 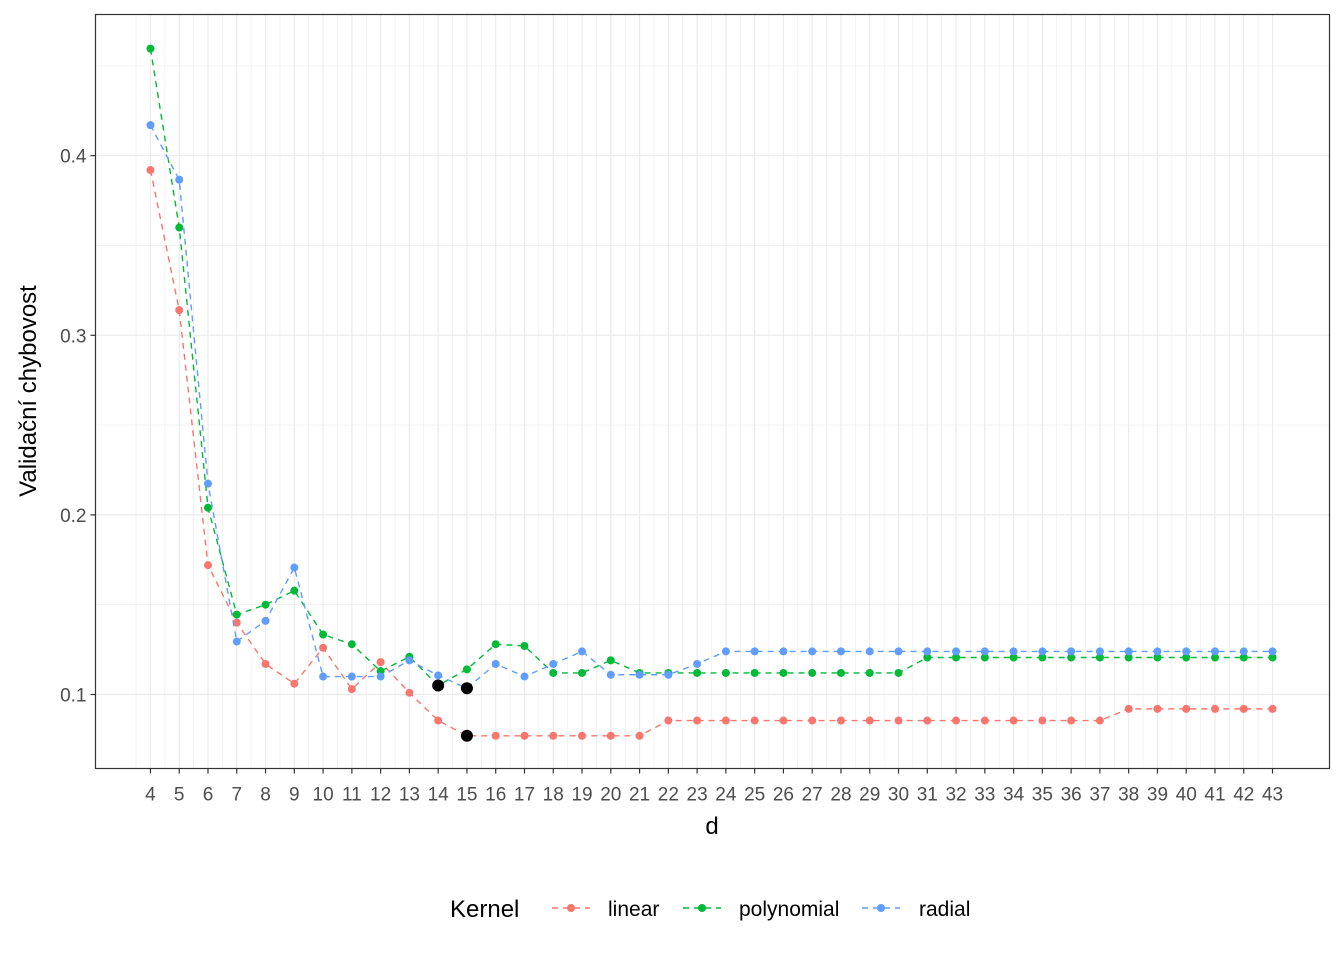 I want to click on x-tick-label: 7, so click(x=236, y=795).